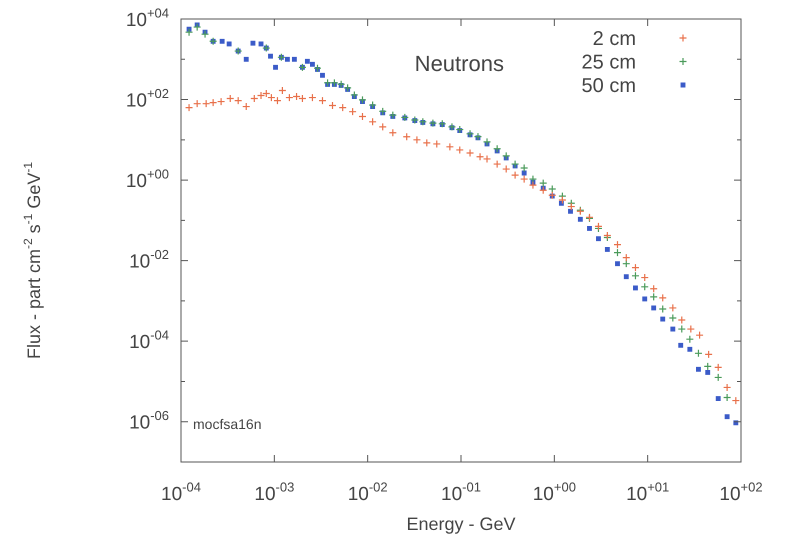 The image size is (789, 540). Describe the element at coordinates (461, 524) in the screenshot. I see `x-axis-title: Energy - GeV` at that location.